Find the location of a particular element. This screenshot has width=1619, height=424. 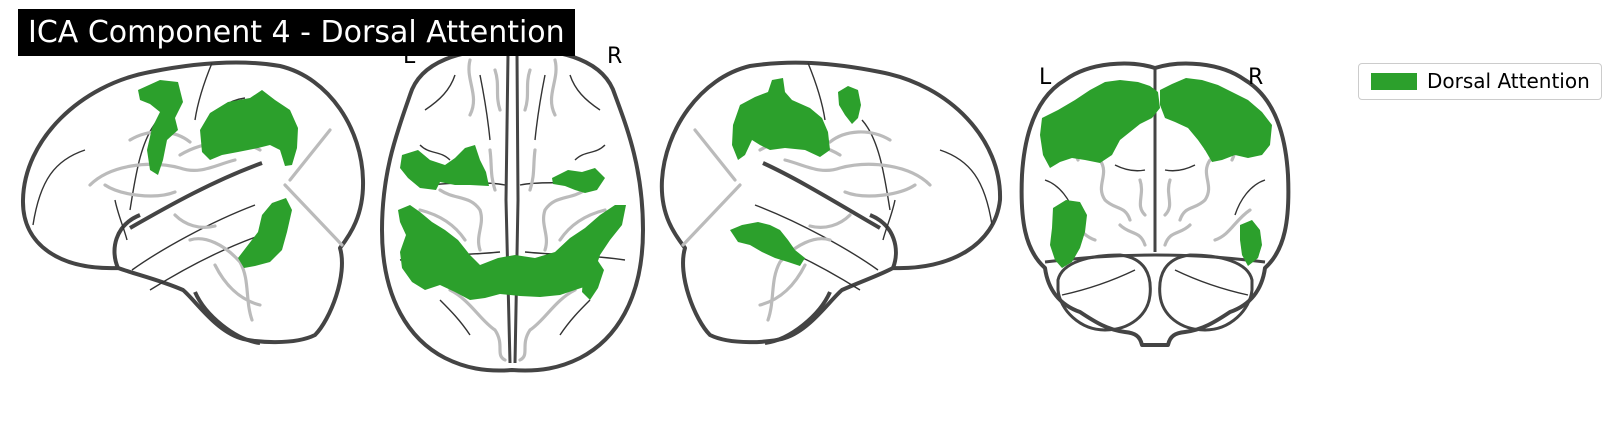

sagittal-left-view is located at coordinates (193, 202).